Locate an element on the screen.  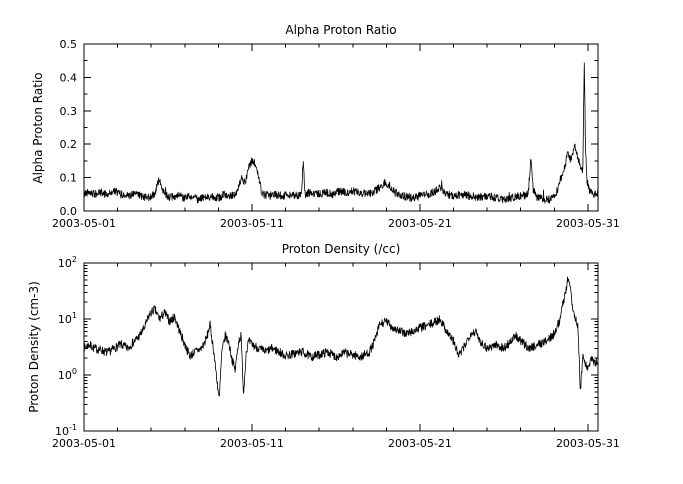
y-tick-label: 0.3 is located at coordinates (69, 111).